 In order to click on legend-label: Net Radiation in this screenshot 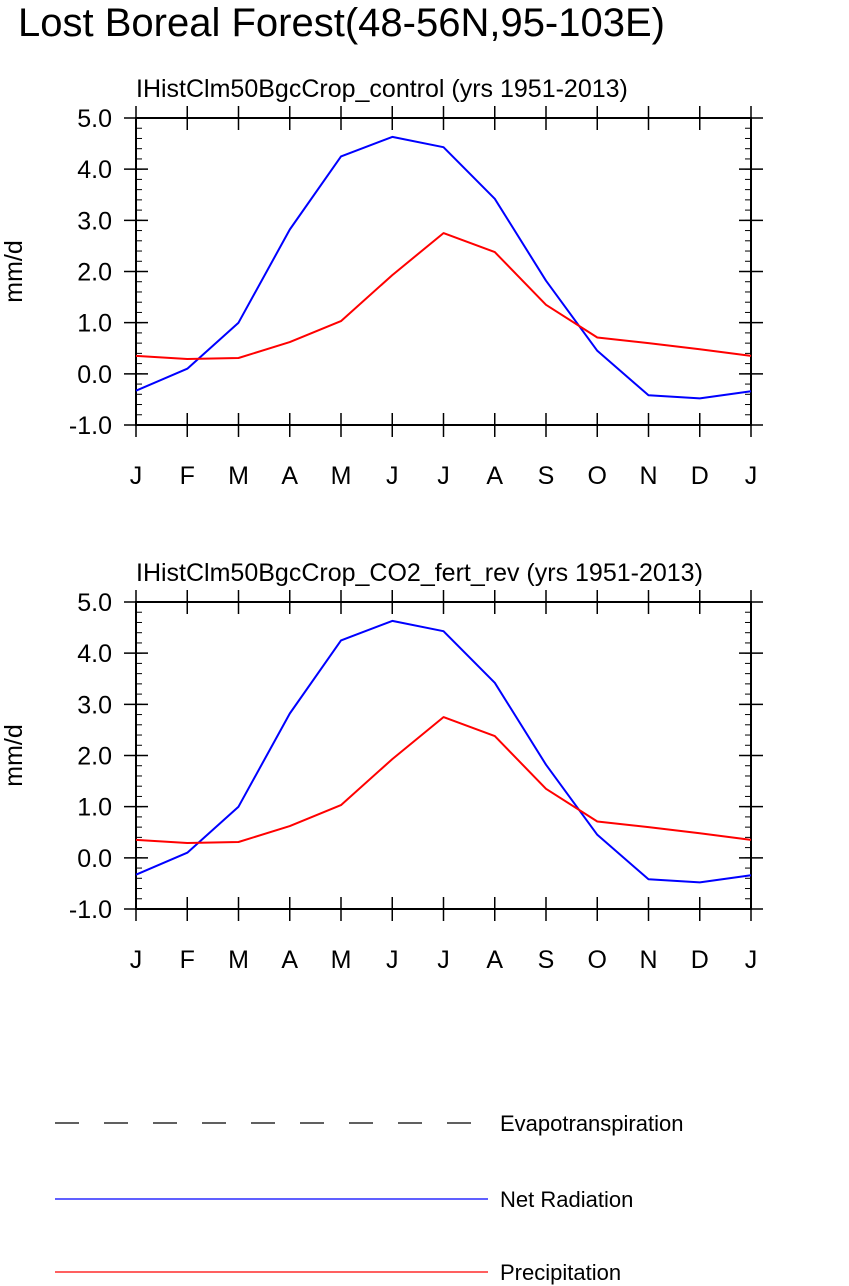, I will do `click(566, 1199)`.